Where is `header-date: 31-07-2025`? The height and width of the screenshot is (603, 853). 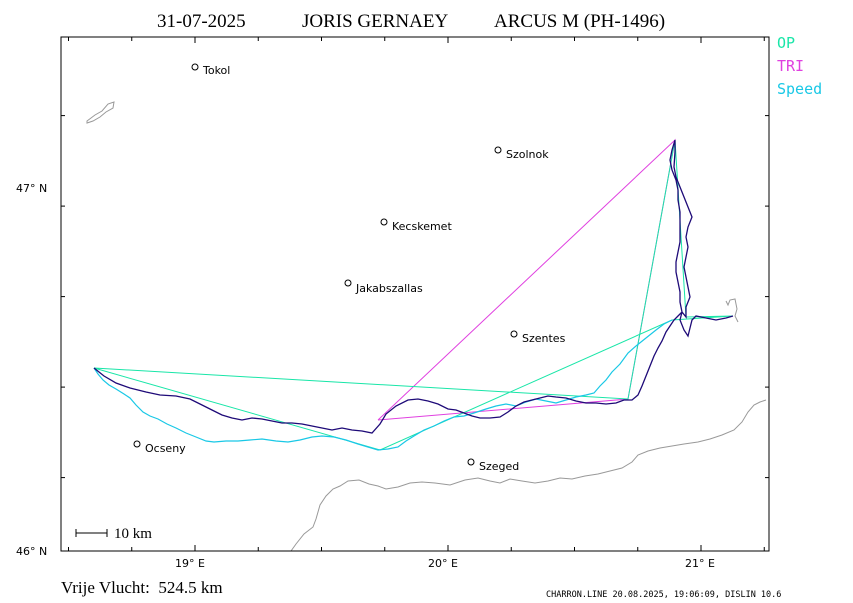 header-date: 31-07-2025 is located at coordinates (201, 21).